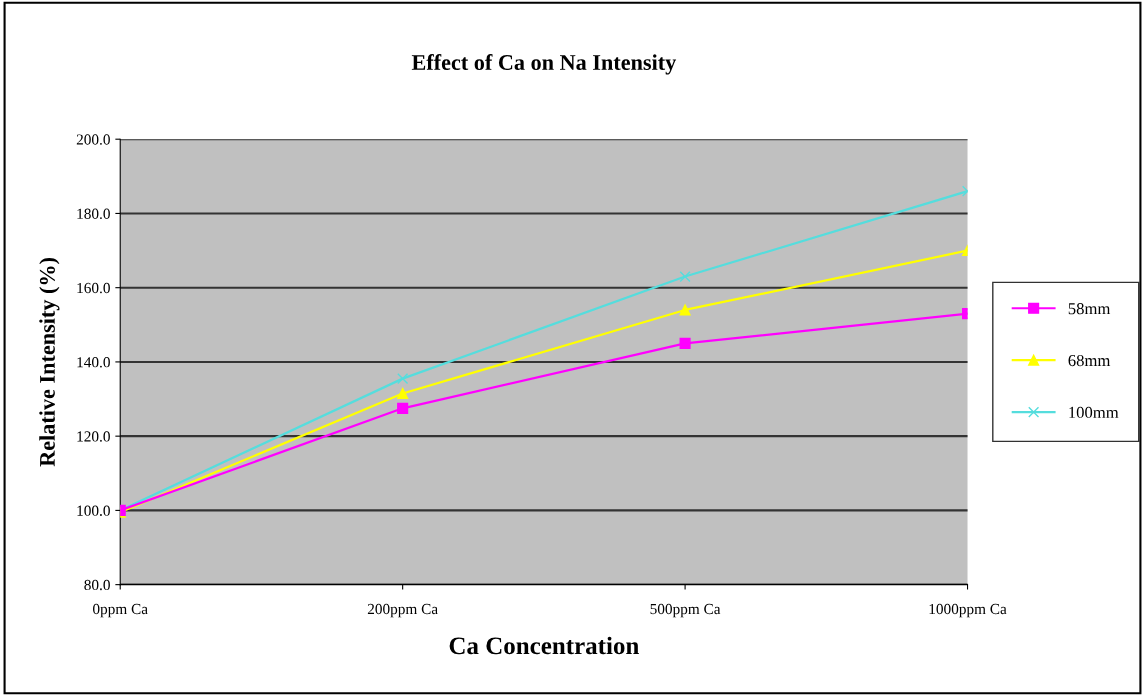 The image size is (1145, 696). What do you see at coordinates (97, 585) in the screenshot?
I see `y-tick-label: 80.0` at bounding box center [97, 585].